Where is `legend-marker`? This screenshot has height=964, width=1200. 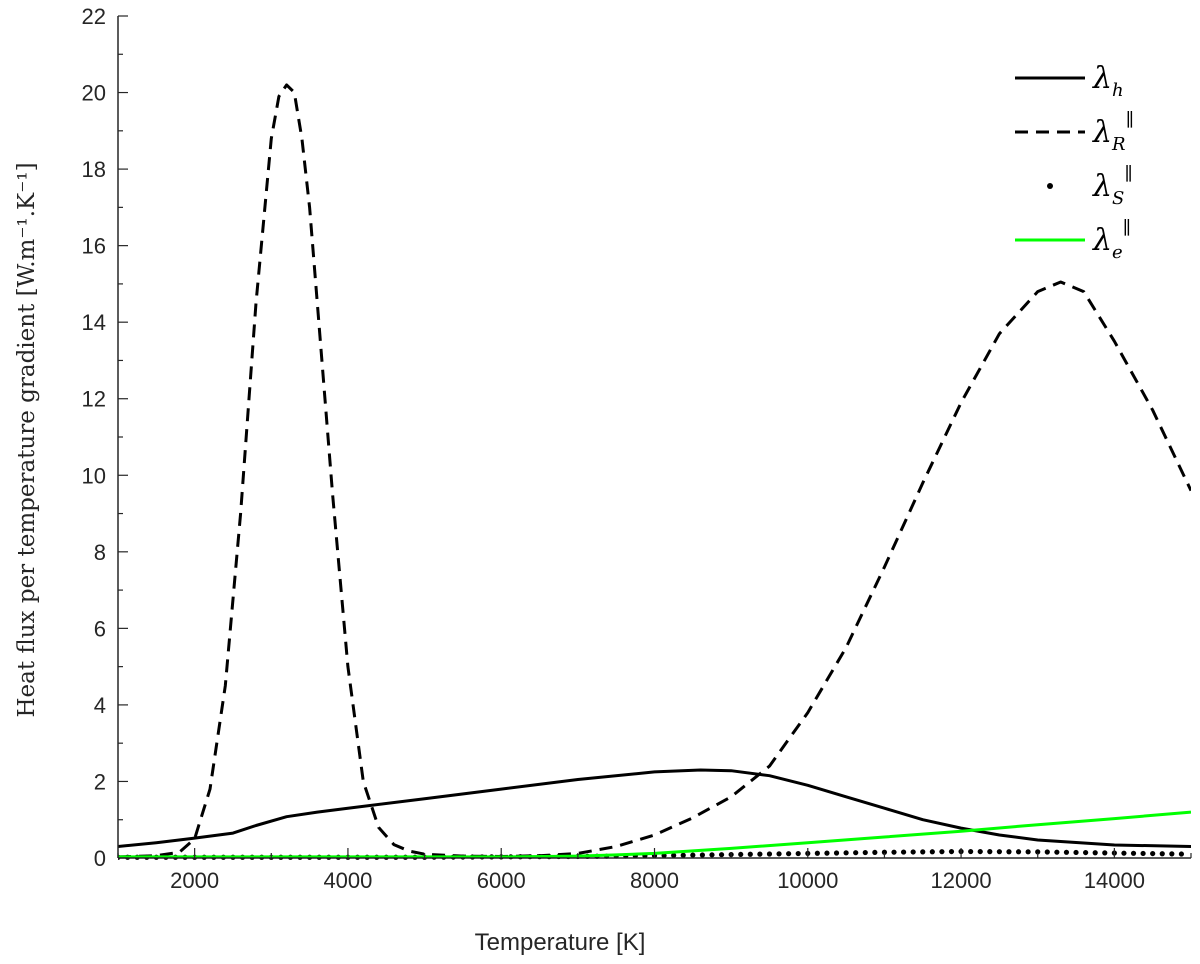
legend-marker is located at coordinates (1050, 186).